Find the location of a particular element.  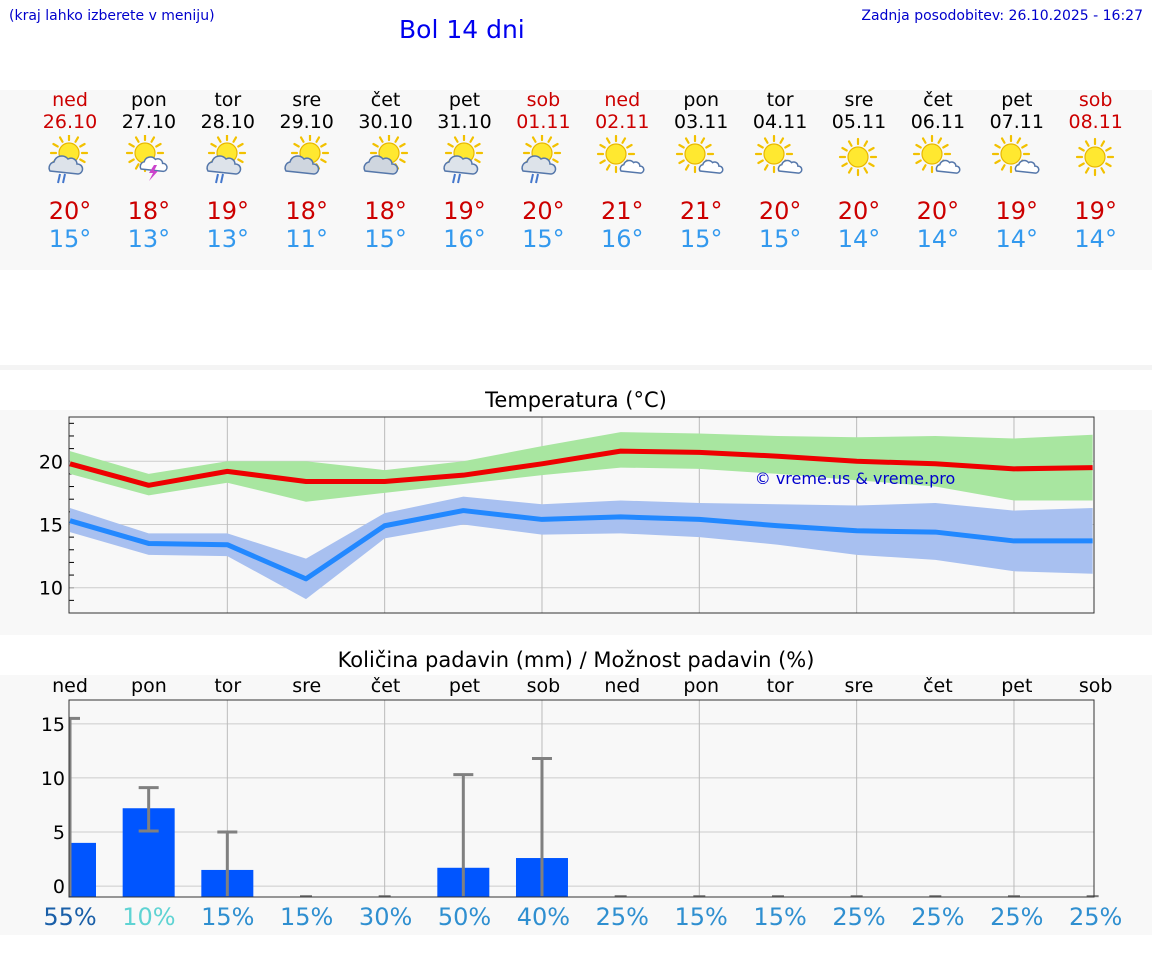

precipitation-probability: 30% is located at coordinates (385, 917).